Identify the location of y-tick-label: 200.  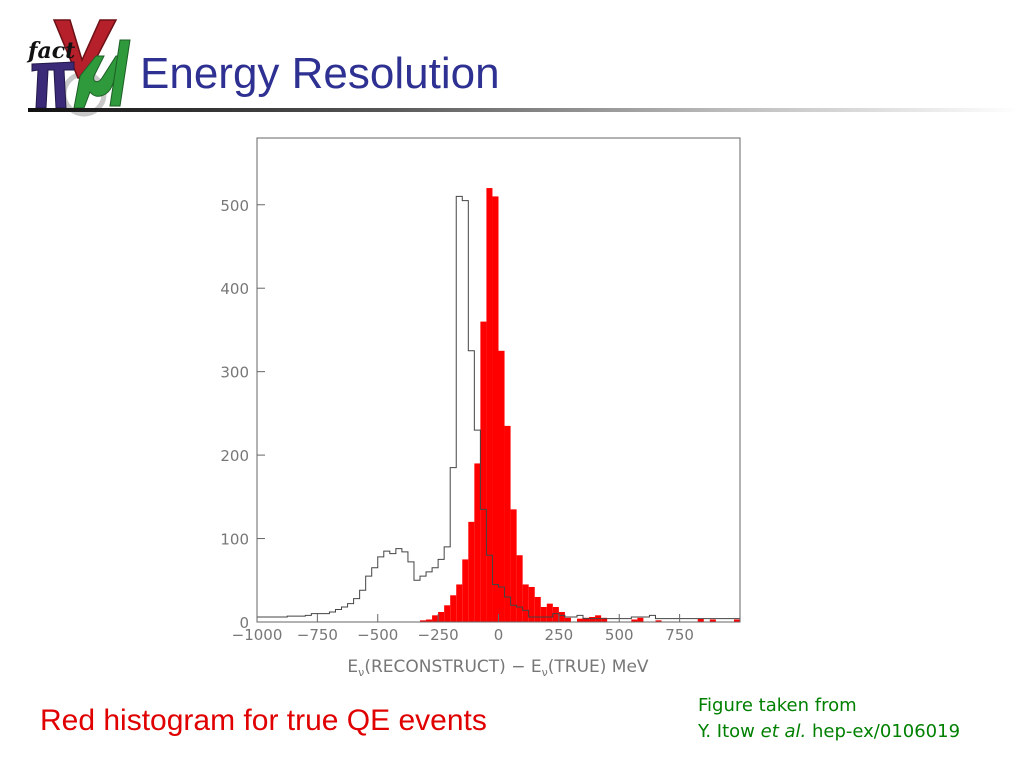
(234, 456).